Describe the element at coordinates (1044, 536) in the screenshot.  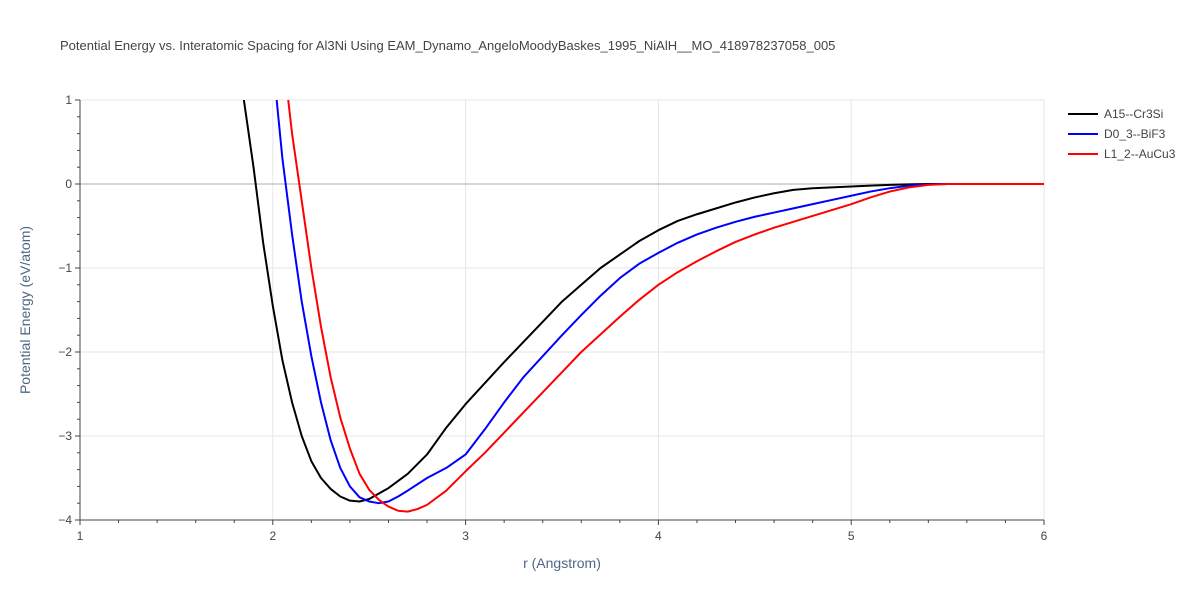
I see `x-tick-label: 6` at that location.